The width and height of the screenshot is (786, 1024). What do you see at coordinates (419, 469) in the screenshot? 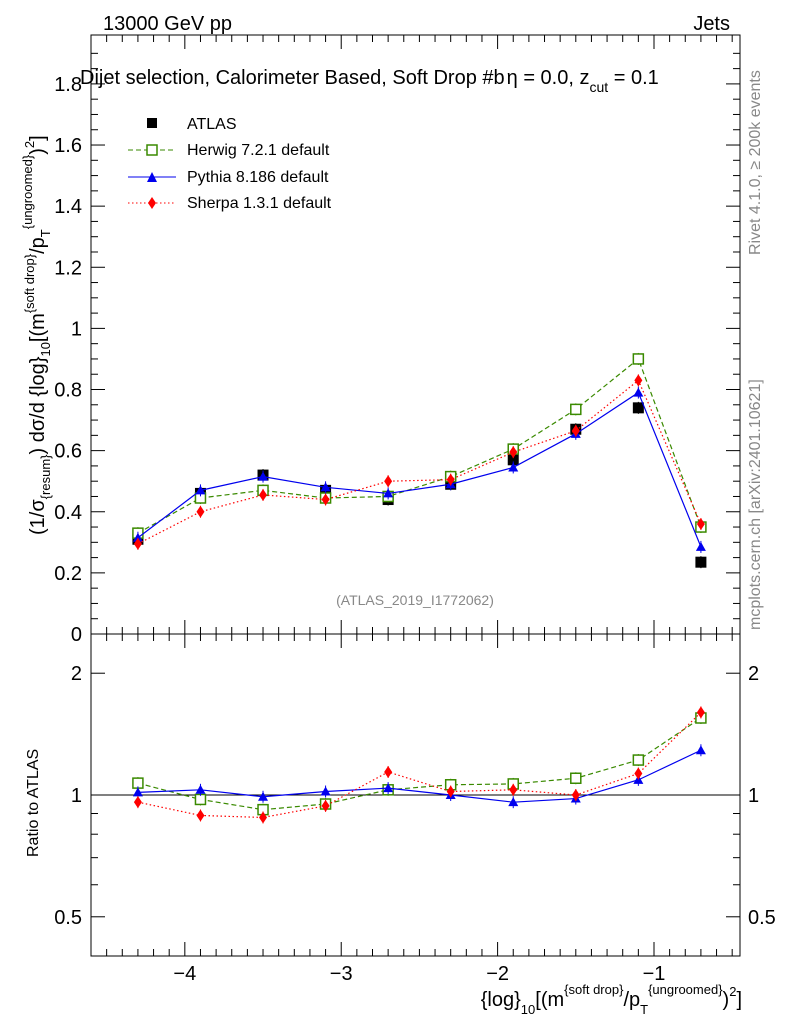
I see `main-pythia-line` at bounding box center [419, 469].